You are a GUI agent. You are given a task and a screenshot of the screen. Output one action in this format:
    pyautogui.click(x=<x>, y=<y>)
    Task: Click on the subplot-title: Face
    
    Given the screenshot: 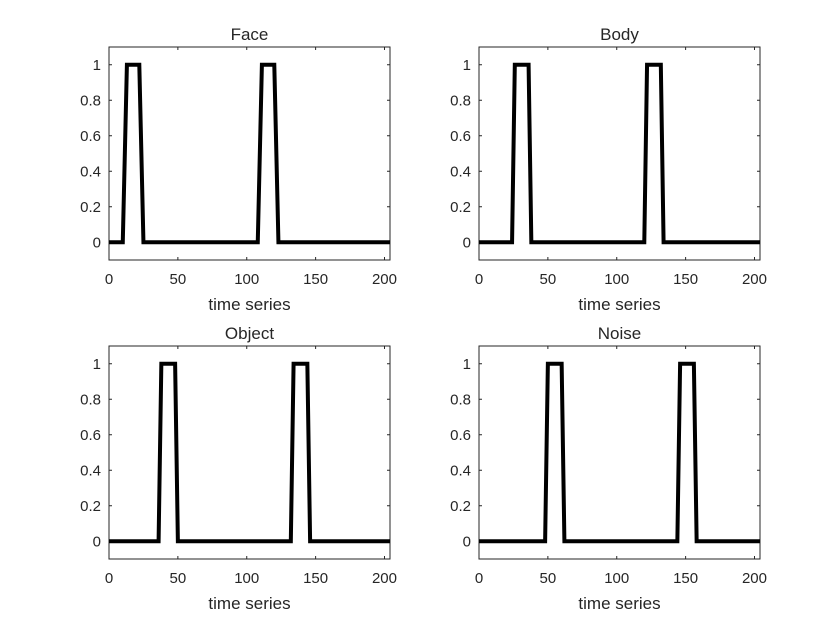 What is the action you would take?
    pyautogui.click(x=250, y=34)
    